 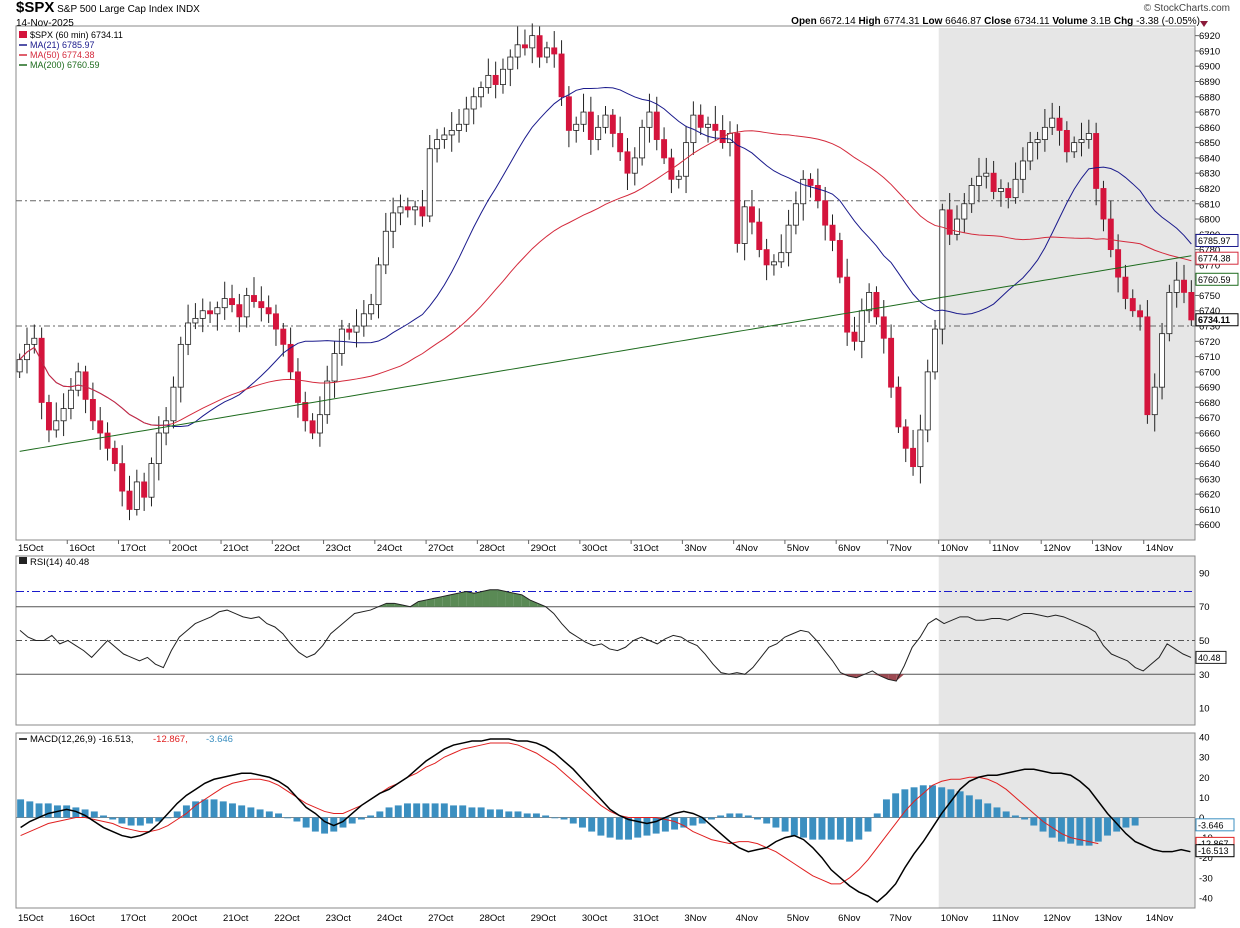 What do you see at coordinates (900, 918) in the screenshot?
I see `macd-x-tick-label: 7Nov` at bounding box center [900, 918].